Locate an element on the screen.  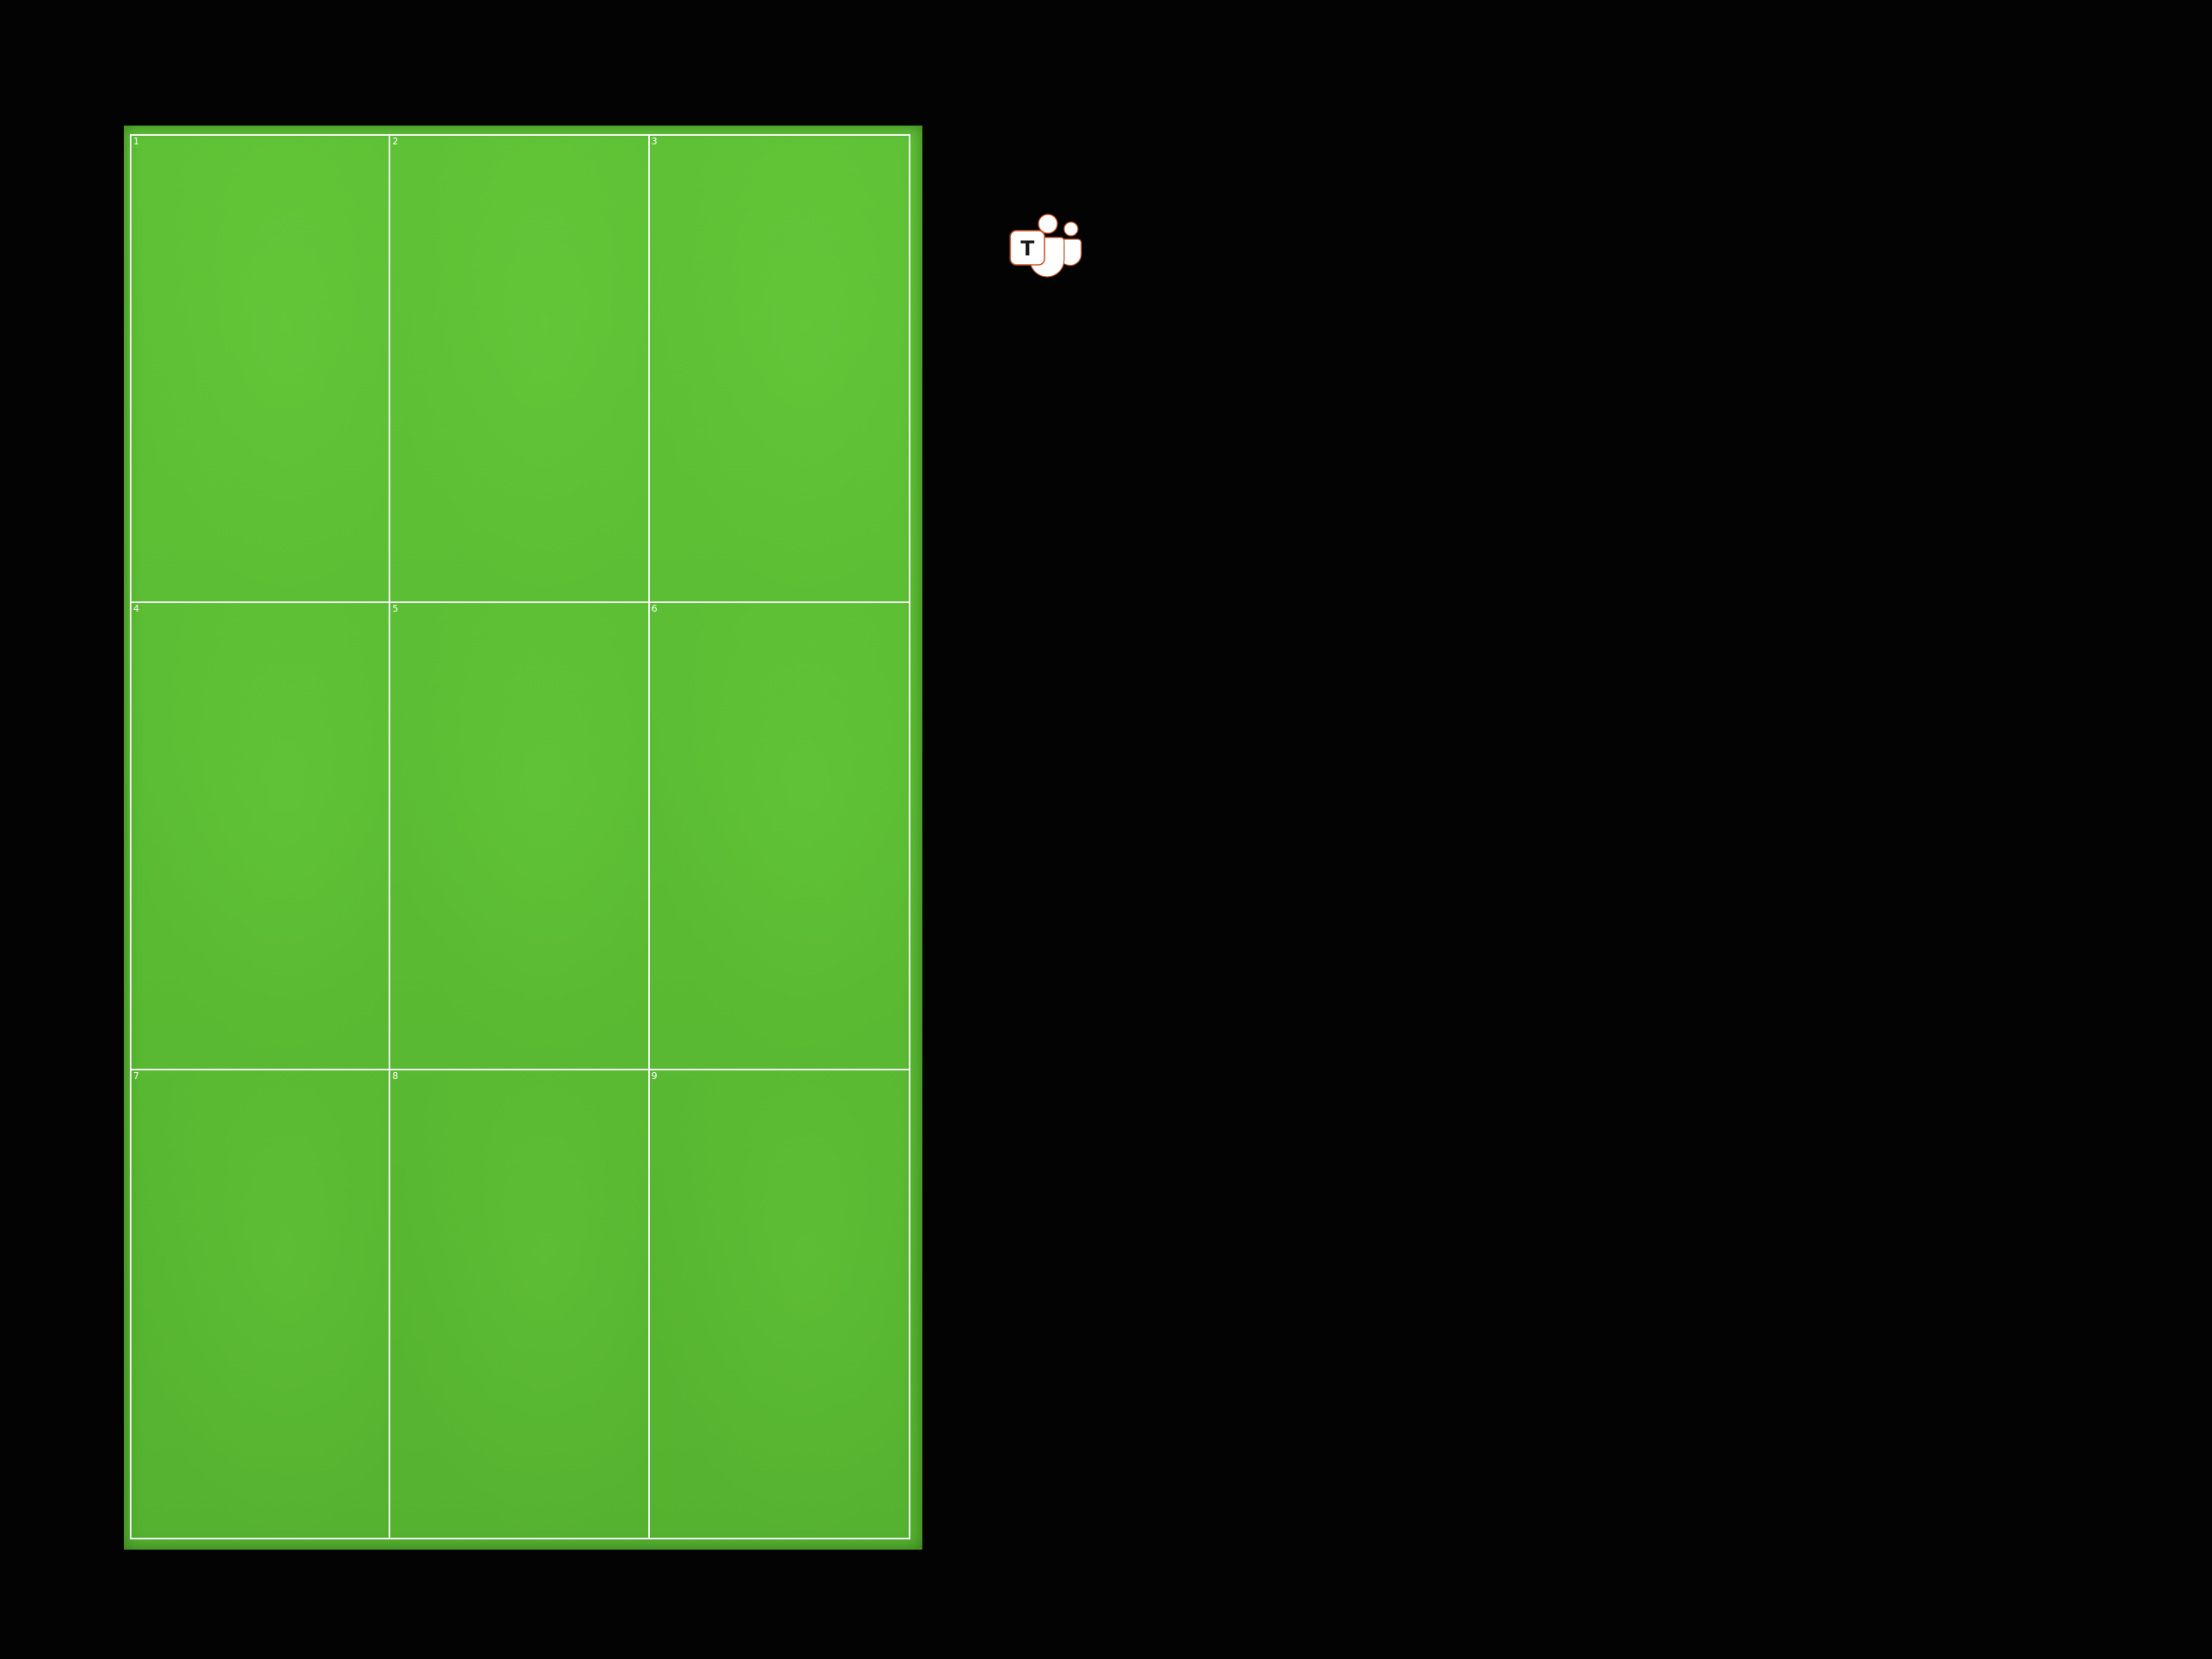
grid-cell-3: 3 is located at coordinates (779, 369).